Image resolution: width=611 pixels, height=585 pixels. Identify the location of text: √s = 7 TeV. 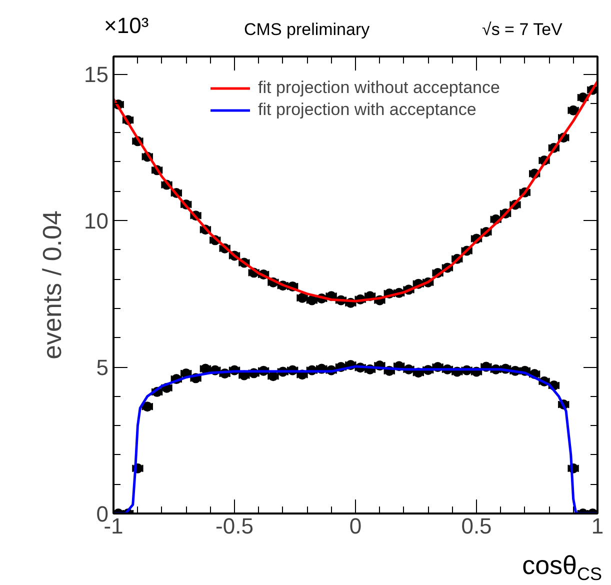
(522, 30).